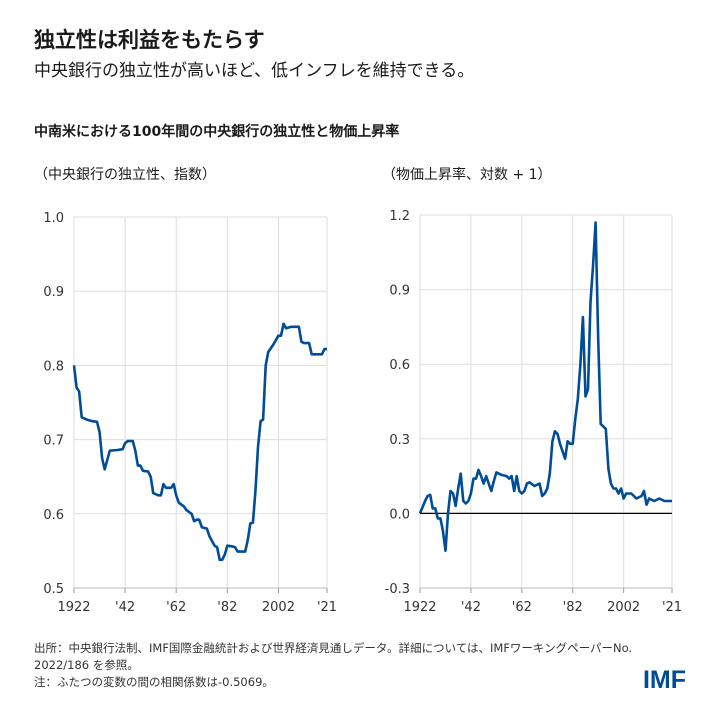 Image resolution: width=720 pixels, height=720 pixels. Describe the element at coordinates (254, 71) in the screenshot. I see `page-subtitle: 中央銀行の独立性が高いほど、低インフレを維持できる。` at that location.